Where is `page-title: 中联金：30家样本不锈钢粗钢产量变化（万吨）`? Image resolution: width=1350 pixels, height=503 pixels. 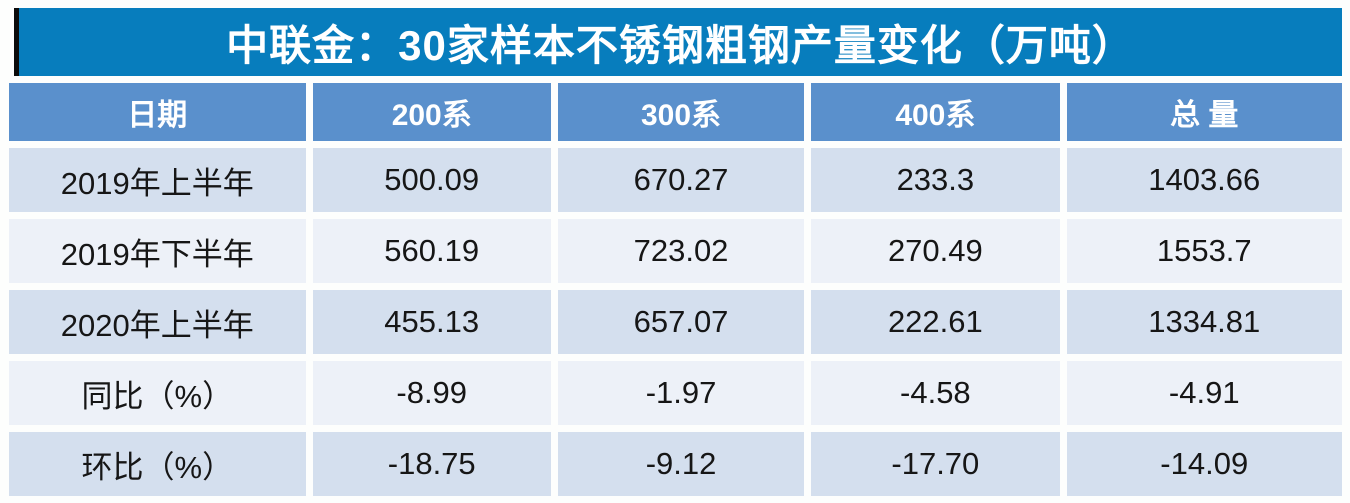 page-title: 中联金：30家样本不锈钢粗钢产量变化（万吨） is located at coordinates (680, 45).